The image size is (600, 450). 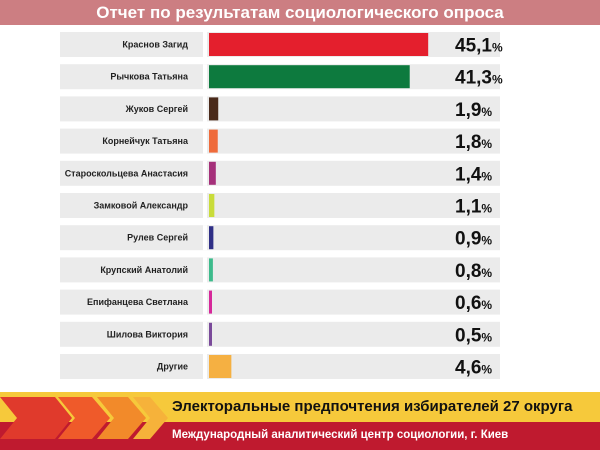 I want to click on category-label: Крупский Анатолий, so click(x=144, y=270).